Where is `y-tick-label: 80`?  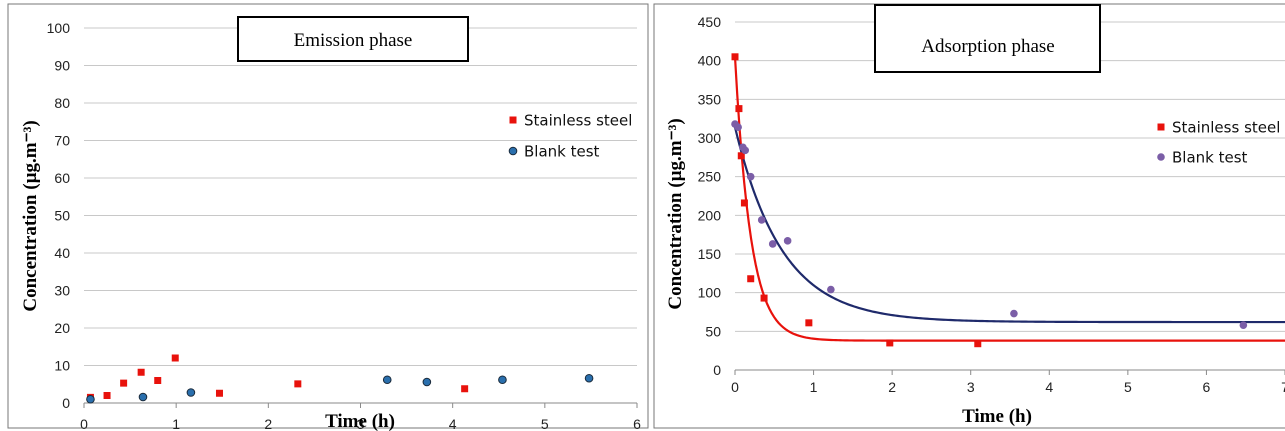
y-tick-label: 80 is located at coordinates (62, 103).